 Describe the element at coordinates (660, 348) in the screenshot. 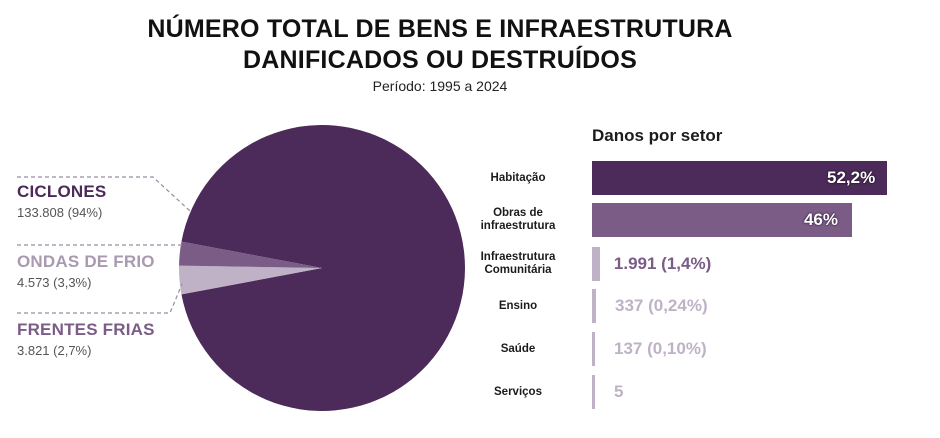

I see `bar-value-saude: 137 (0,10%)` at that location.